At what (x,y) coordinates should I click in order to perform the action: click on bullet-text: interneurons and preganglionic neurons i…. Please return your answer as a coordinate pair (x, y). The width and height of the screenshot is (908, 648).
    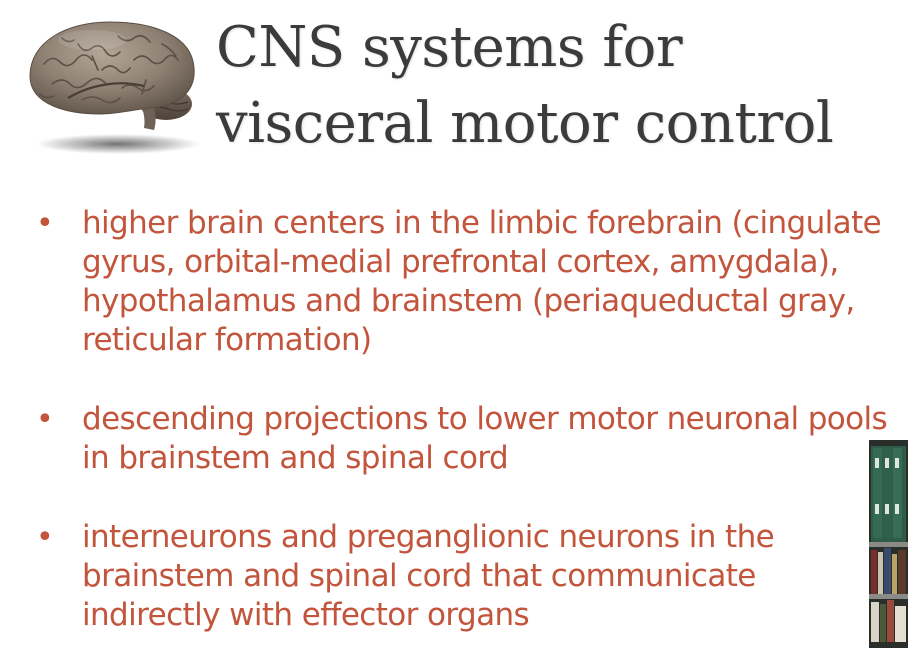
    Looking at the image, I should click on (428, 576).